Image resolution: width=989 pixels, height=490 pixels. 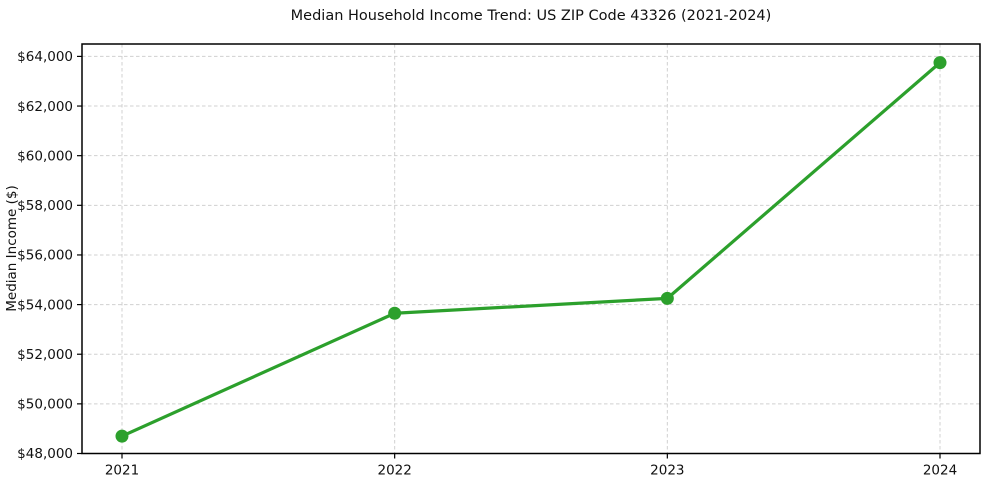 What do you see at coordinates (45, 107) in the screenshot?
I see `y-tick-label: $62,000` at bounding box center [45, 107].